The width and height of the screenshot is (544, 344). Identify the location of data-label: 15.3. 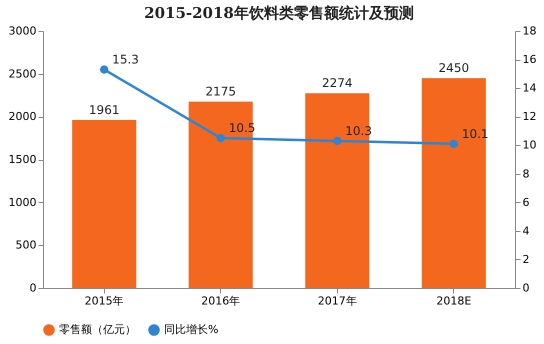
(125, 59).